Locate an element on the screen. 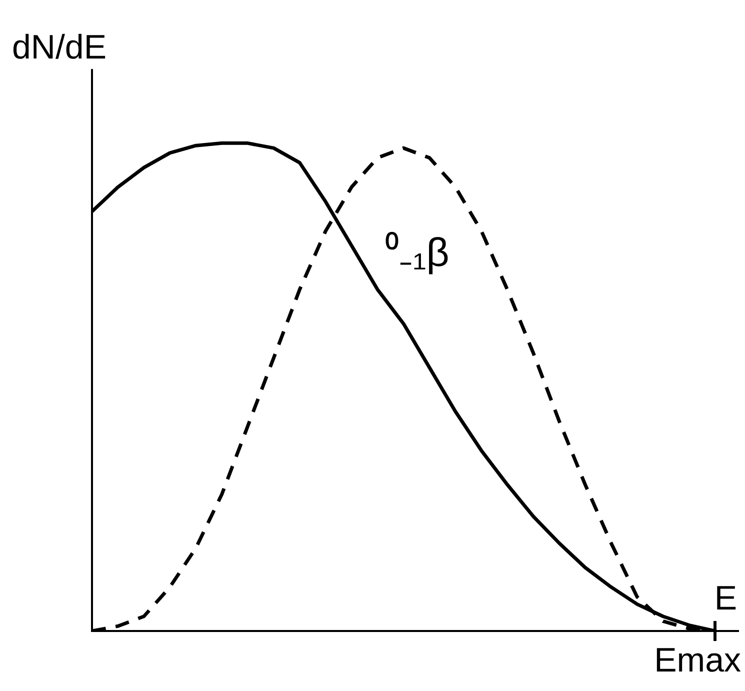 The height and width of the screenshot is (691, 745). x-axis-title: E is located at coordinates (725, 598).